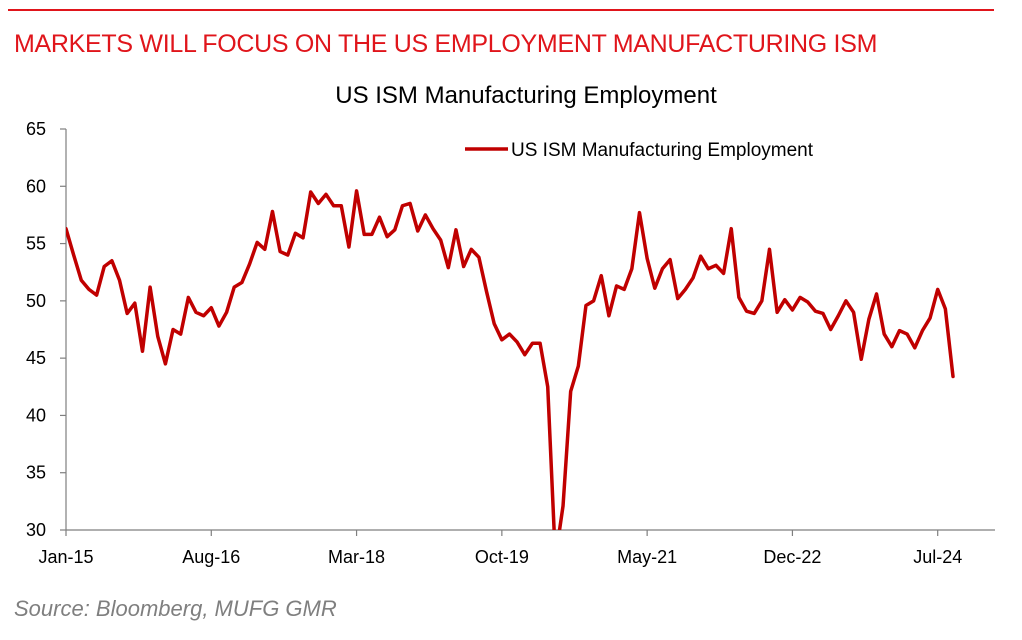 The image size is (1022, 640). I want to click on x-tick-label: Dec-22, so click(792, 557).